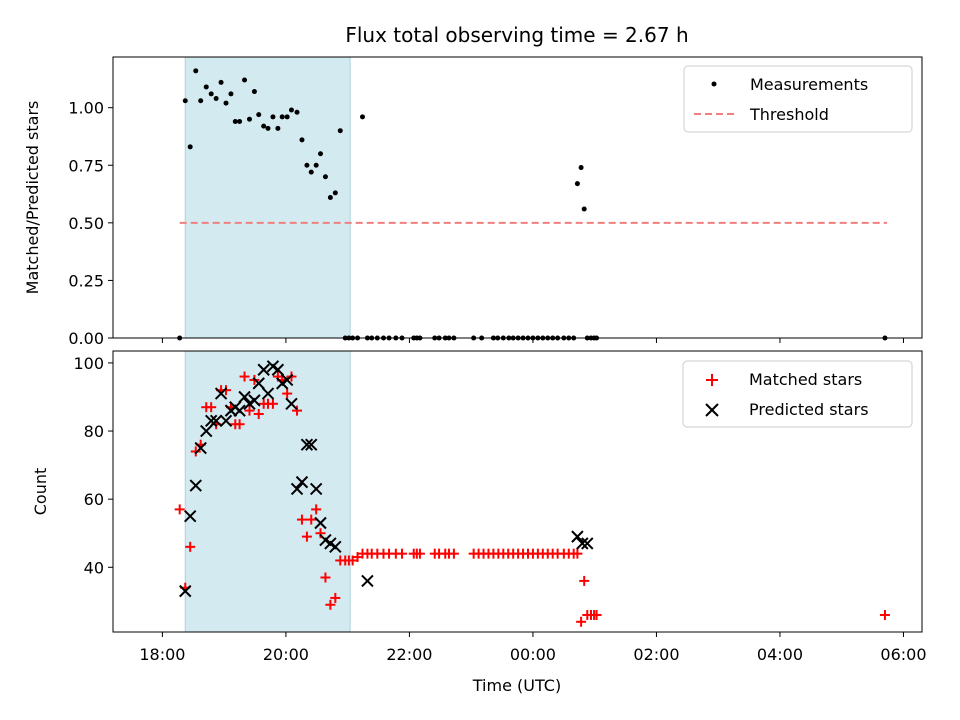 The width and height of the screenshot is (960, 720). What do you see at coordinates (86, 280) in the screenshot?
I see `y-tick-label: 0.25` at bounding box center [86, 280].